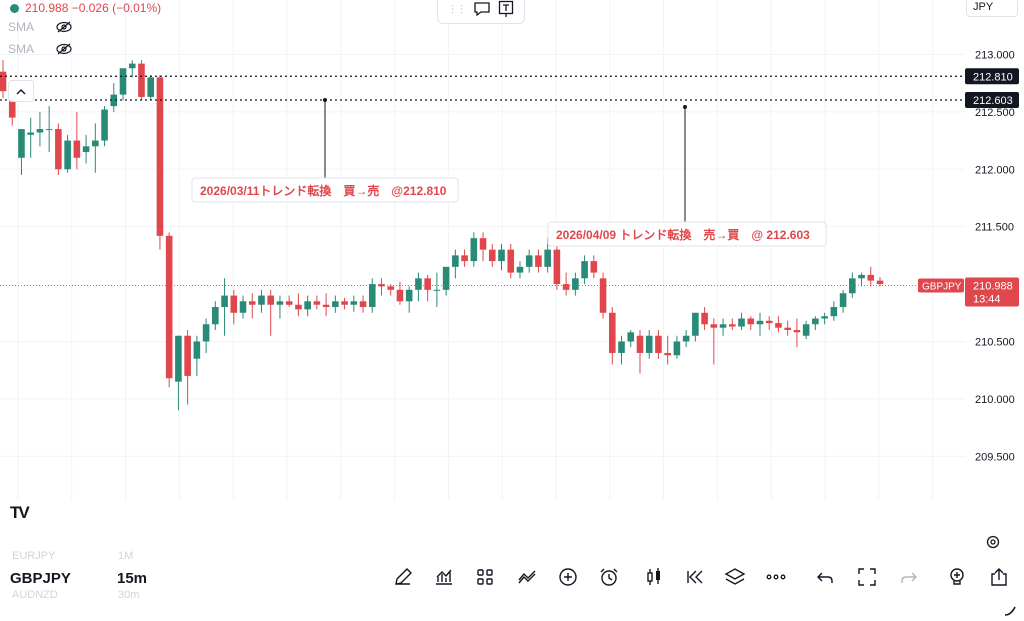 Image resolution: width=1024 pixels, height=621 pixels. What do you see at coordinates (993, 286) in the screenshot?
I see `current-price-label: 210.988` at bounding box center [993, 286].